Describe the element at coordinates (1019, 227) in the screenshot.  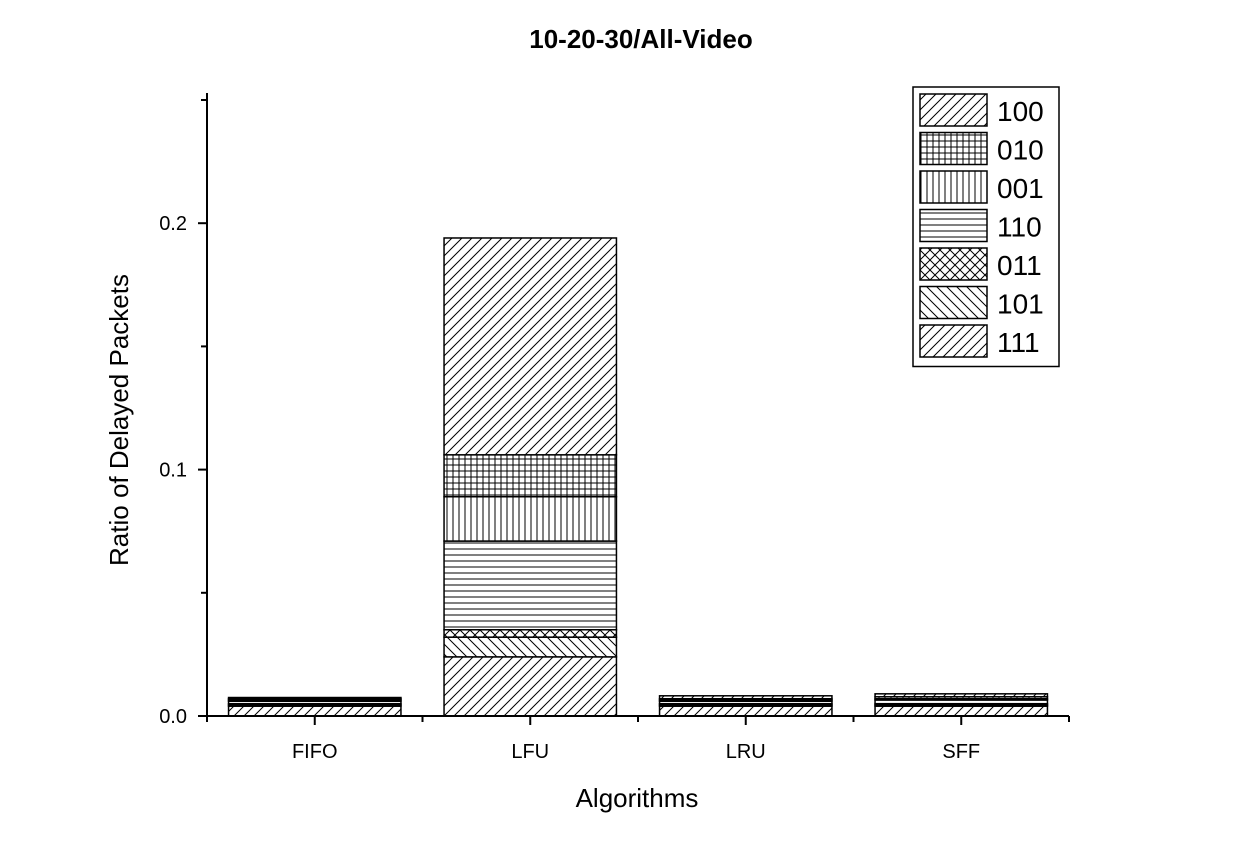
I see `legend-label-110: 110` at that location.